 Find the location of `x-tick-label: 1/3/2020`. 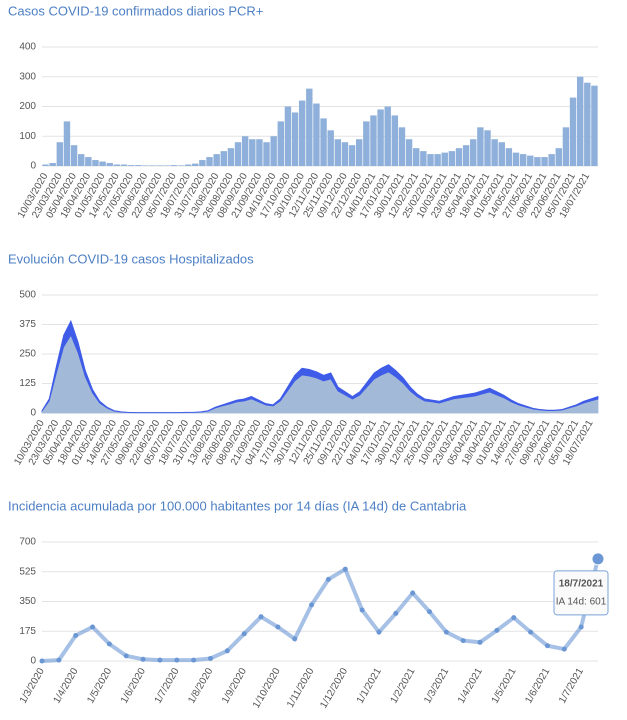

x-tick-label: 1/3/2020 is located at coordinates (32, 686).